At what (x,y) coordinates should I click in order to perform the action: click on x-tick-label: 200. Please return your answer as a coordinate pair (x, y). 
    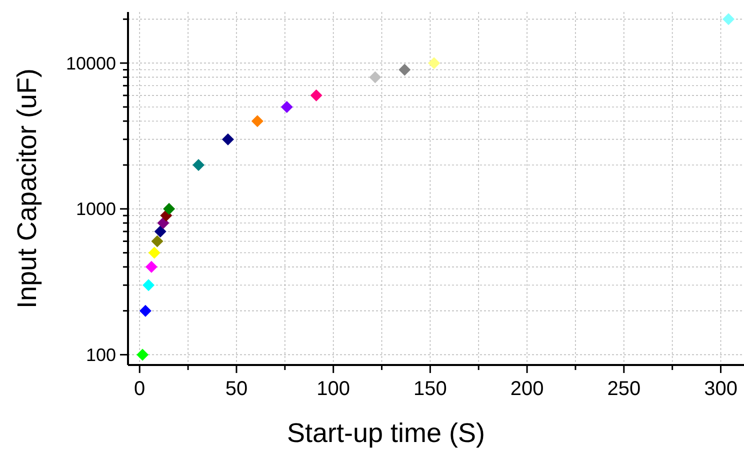
    Looking at the image, I should click on (527, 389).